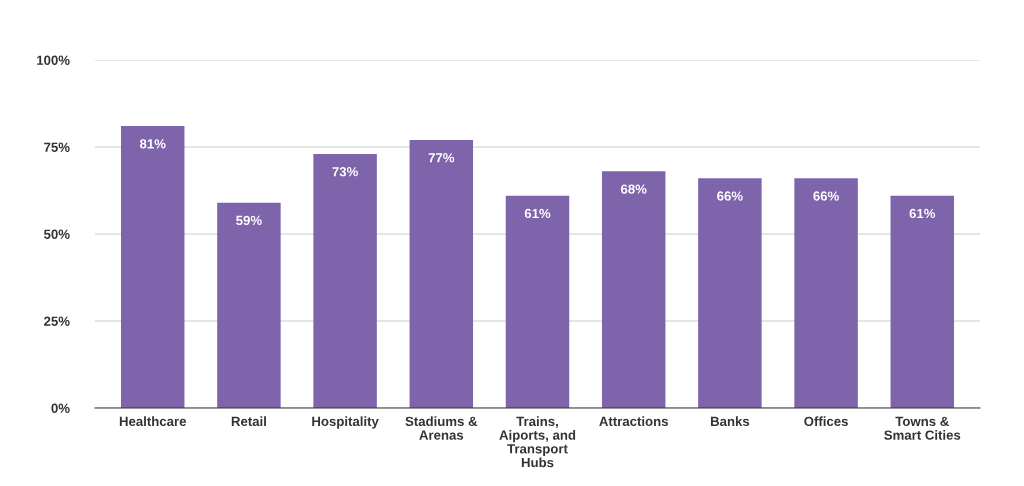 The image size is (1024, 486). What do you see at coordinates (153, 421) in the screenshot?
I see `x-tick-label: Healthcare` at bounding box center [153, 421].